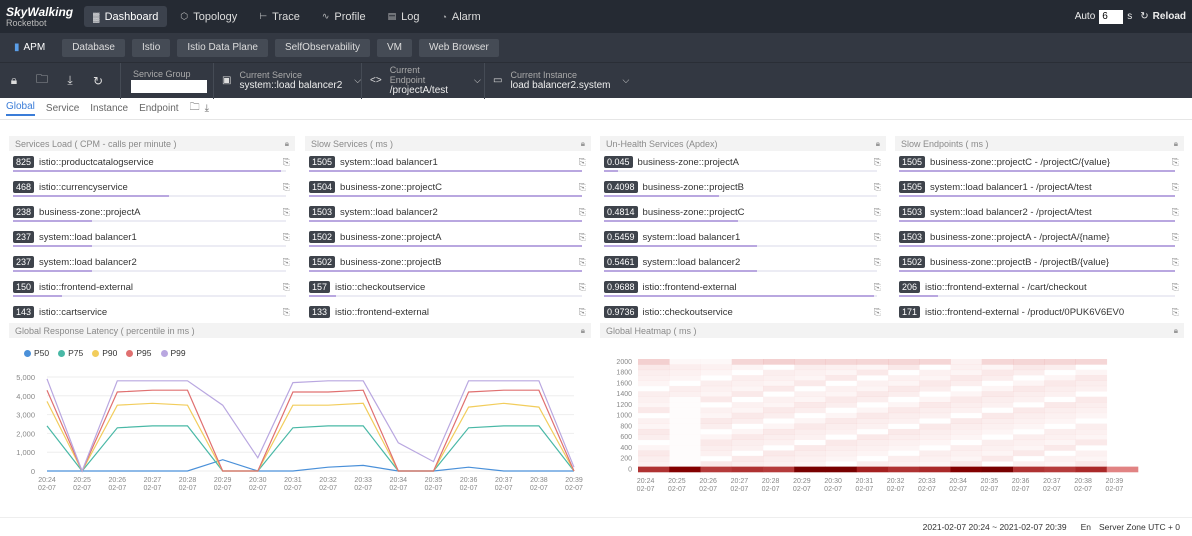 The image size is (1192, 536). What do you see at coordinates (126, 16) in the screenshot?
I see `nav-dashboard: ▓ Dashboard` at bounding box center [126, 16].